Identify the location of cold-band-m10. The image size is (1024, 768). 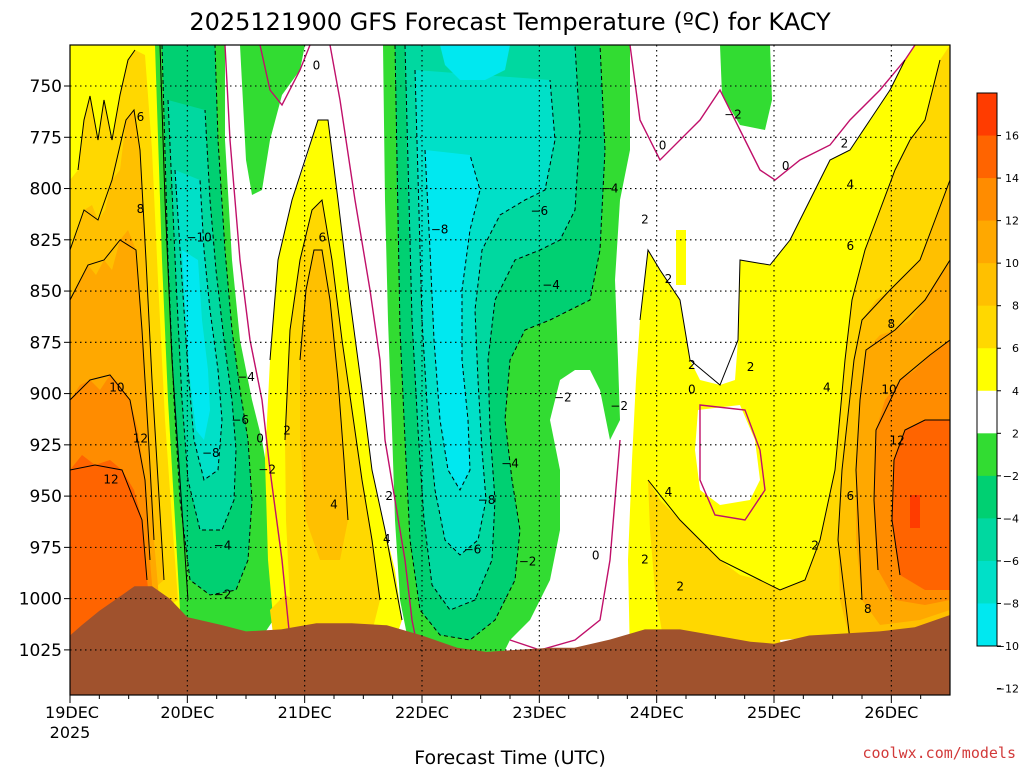
(196, 345).